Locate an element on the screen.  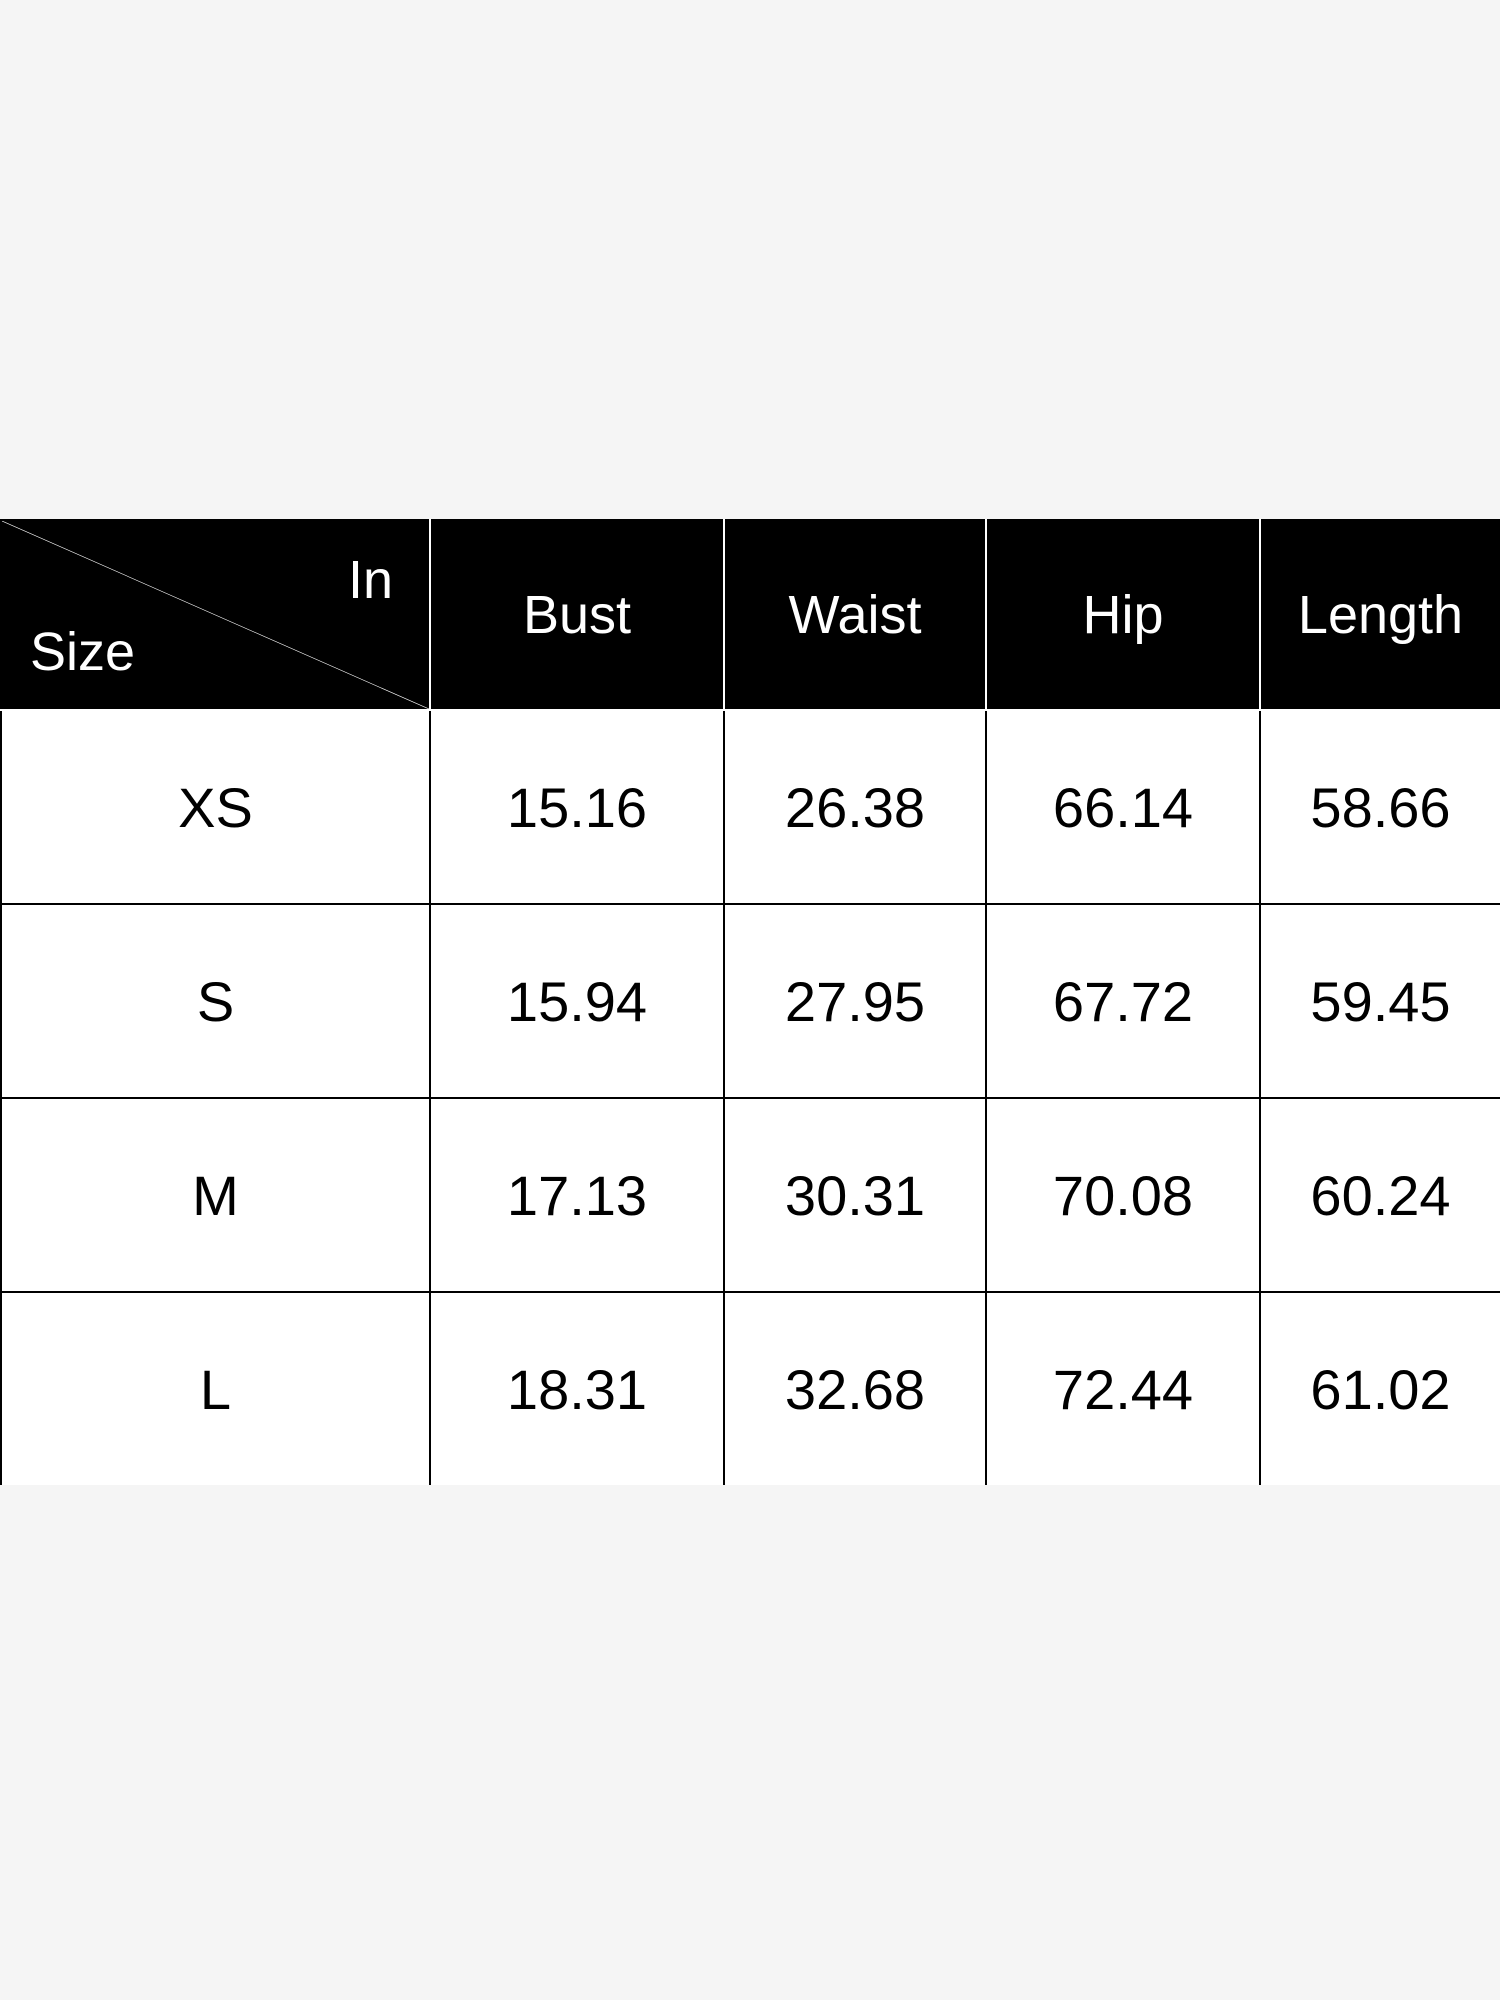
header-length: Length is located at coordinates (1379, 615).